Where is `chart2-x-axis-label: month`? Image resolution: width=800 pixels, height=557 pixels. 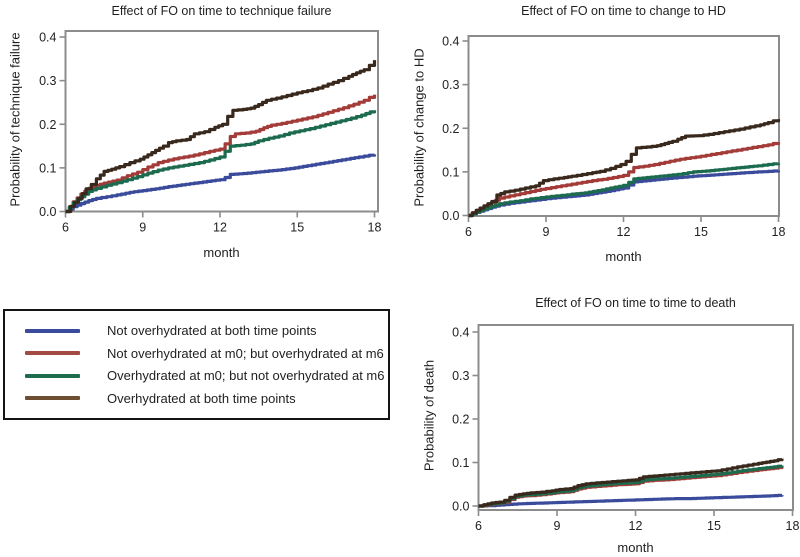
chart2-x-axis-label: month is located at coordinates (623, 256).